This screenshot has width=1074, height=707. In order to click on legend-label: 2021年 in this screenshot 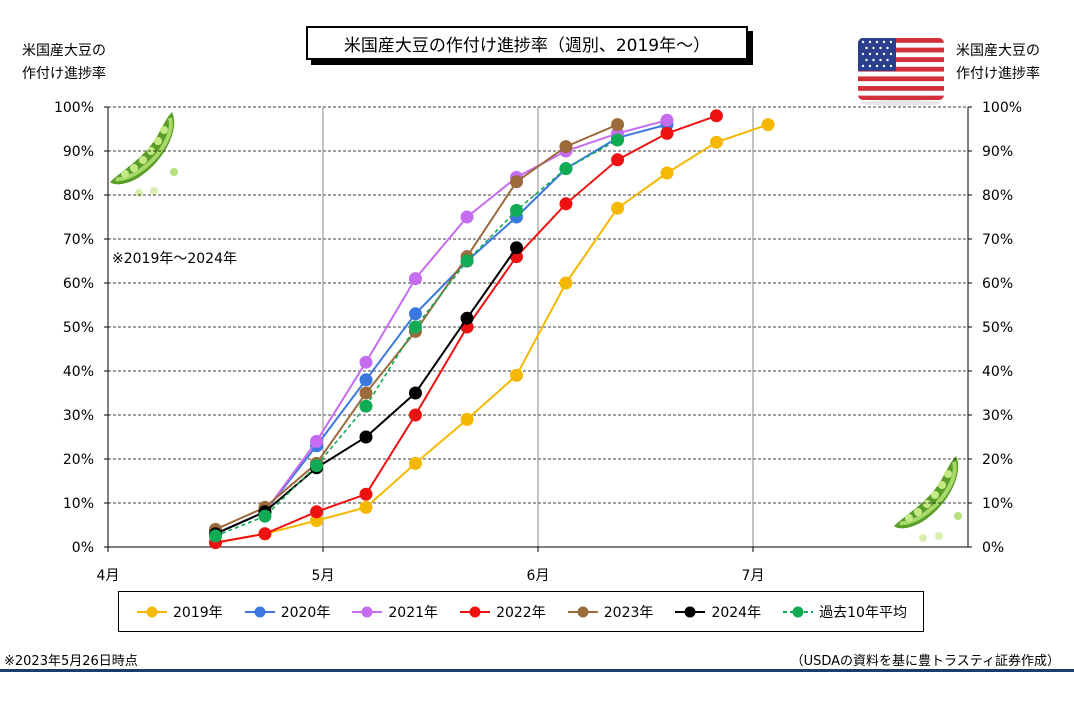, I will do `click(413, 612)`.